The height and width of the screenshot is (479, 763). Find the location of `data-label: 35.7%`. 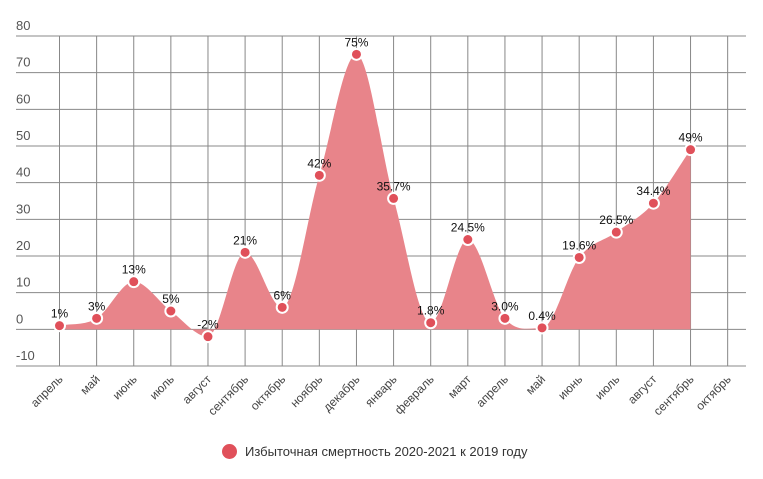

data-label: 35.7% is located at coordinates (394, 186).